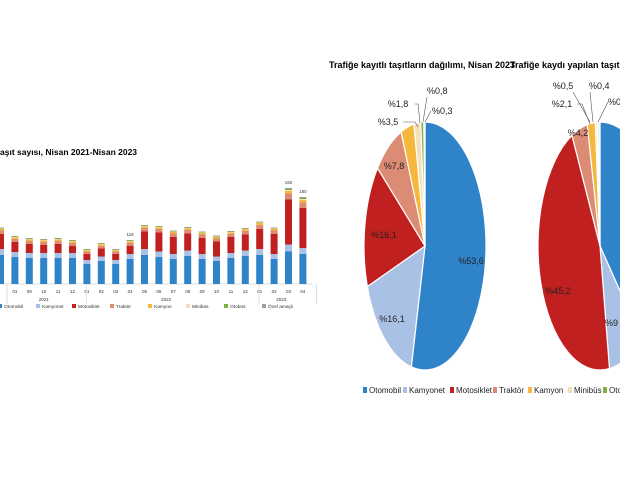 The width and height of the screenshot is (620, 481). What do you see at coordinates (159, 291) in the screenshot?
I see `x-tick-label: 06` at bounding box center [159, 291].